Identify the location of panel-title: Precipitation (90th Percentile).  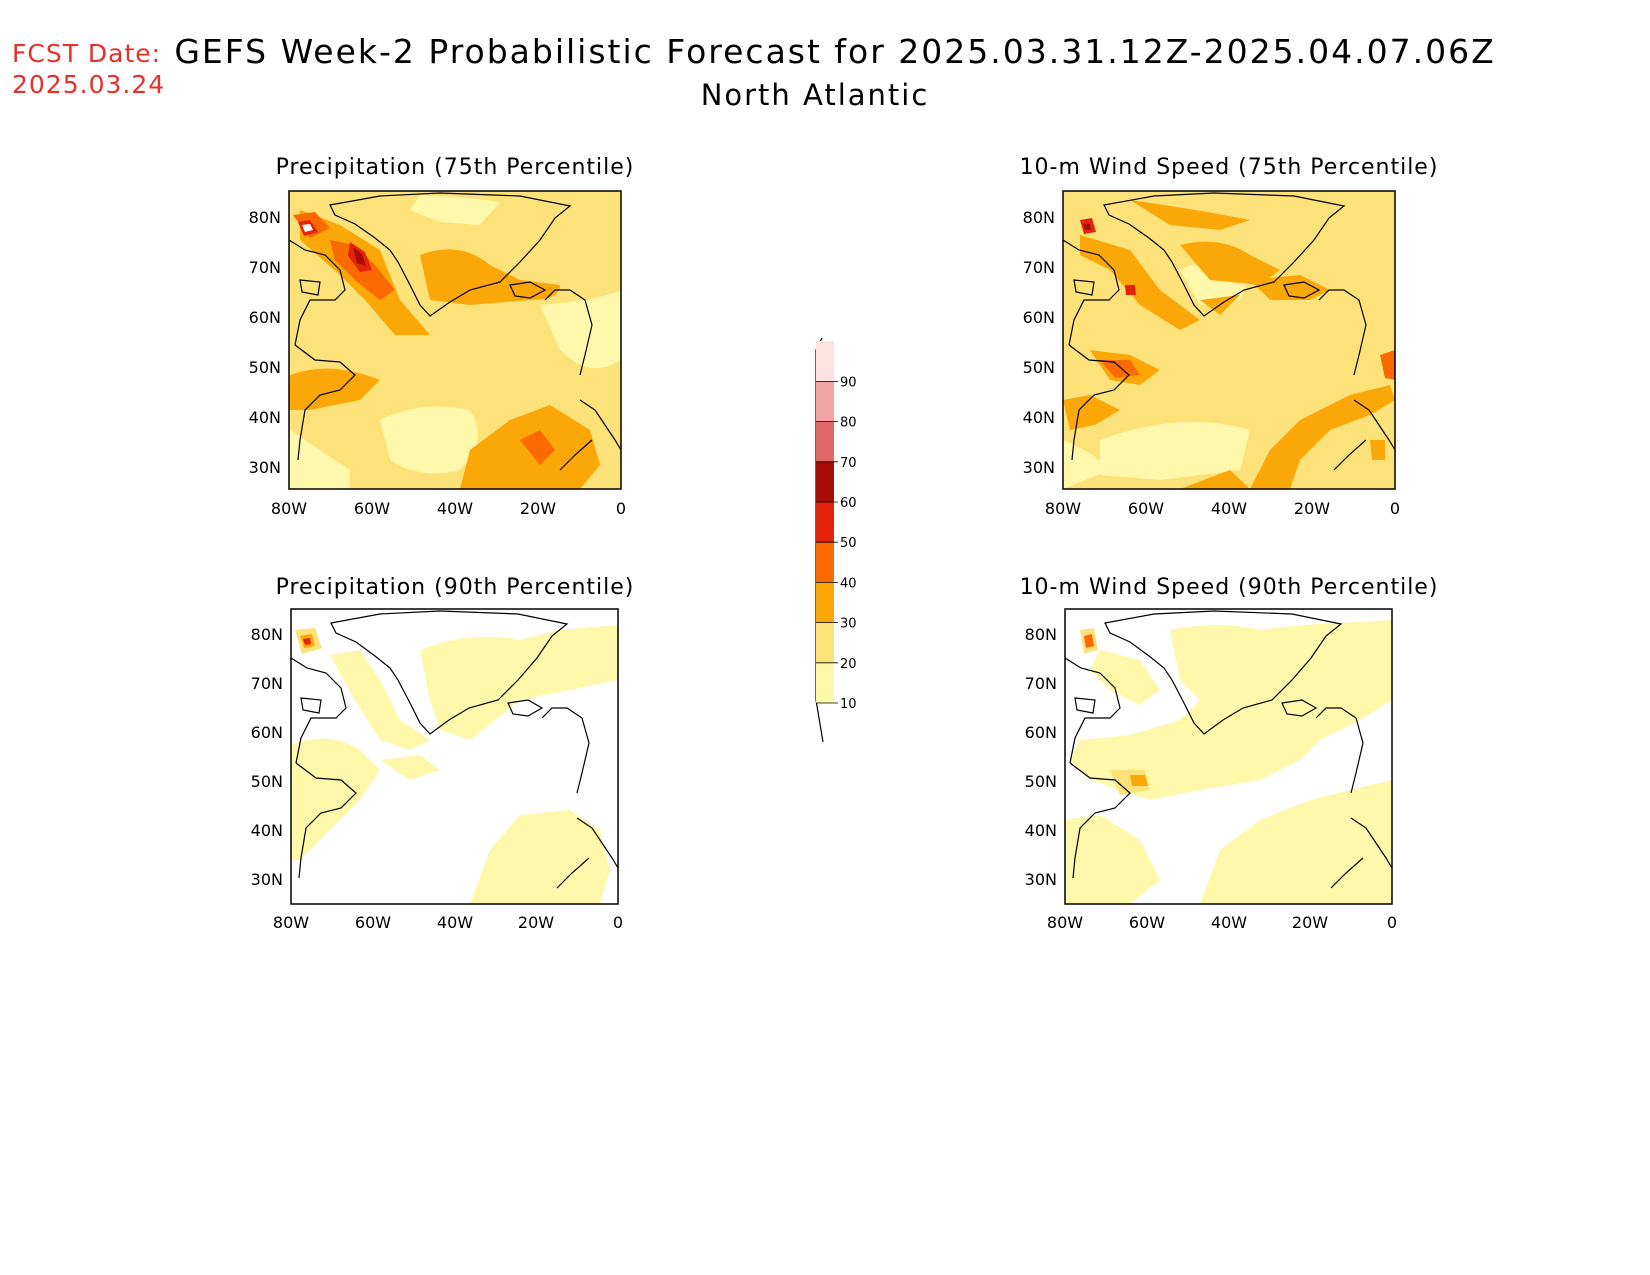
(455, 587).